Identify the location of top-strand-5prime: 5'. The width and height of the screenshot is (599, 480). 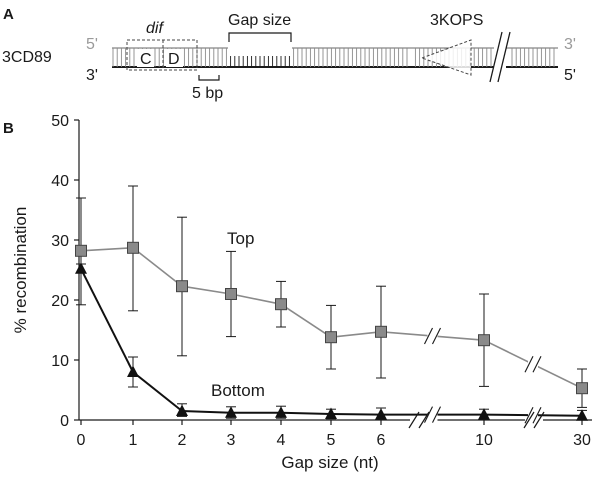
(92, 44).